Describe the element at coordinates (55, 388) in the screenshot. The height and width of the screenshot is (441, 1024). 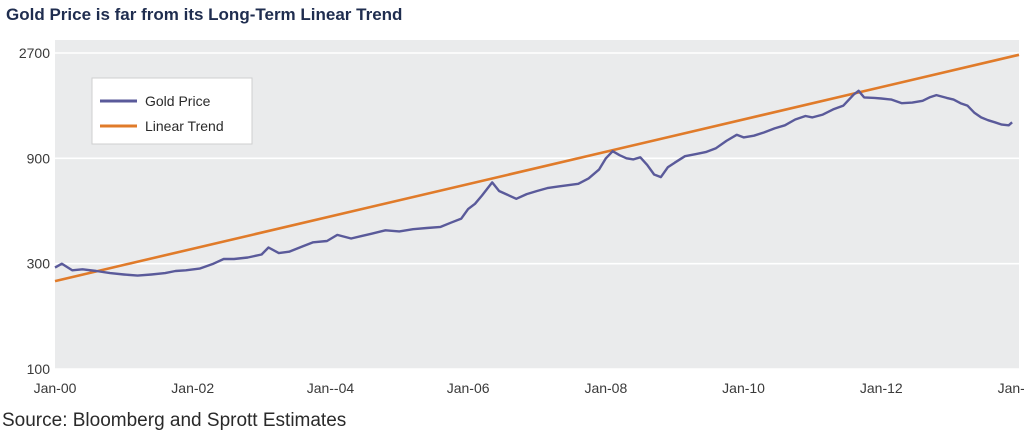
I see `x-tick-label: Jan-00` at that location.